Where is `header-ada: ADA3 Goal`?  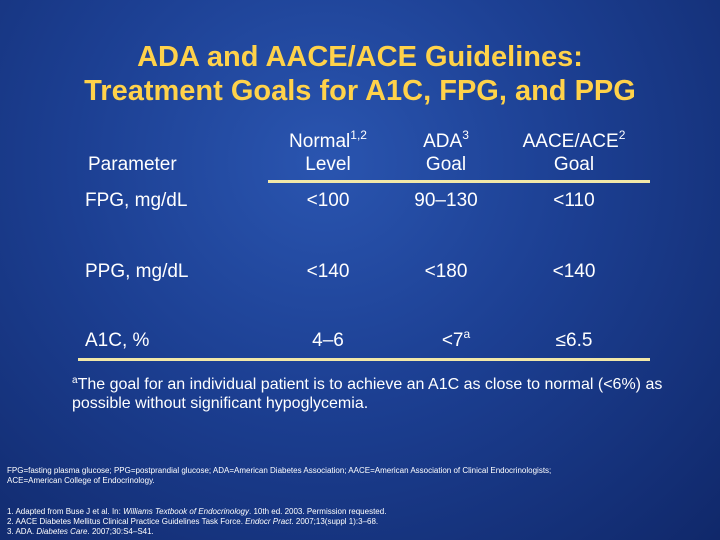
header-ada: ADA3 Goal is located at coordinates (446, 152).